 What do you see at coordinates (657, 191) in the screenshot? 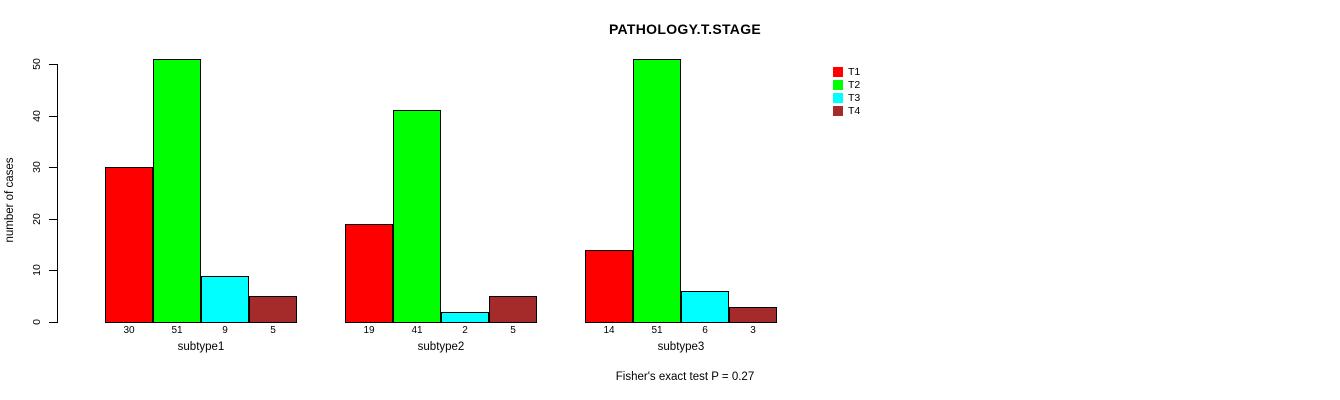
I see `bar-t2-subtype3` at bounding box center [657, 191].